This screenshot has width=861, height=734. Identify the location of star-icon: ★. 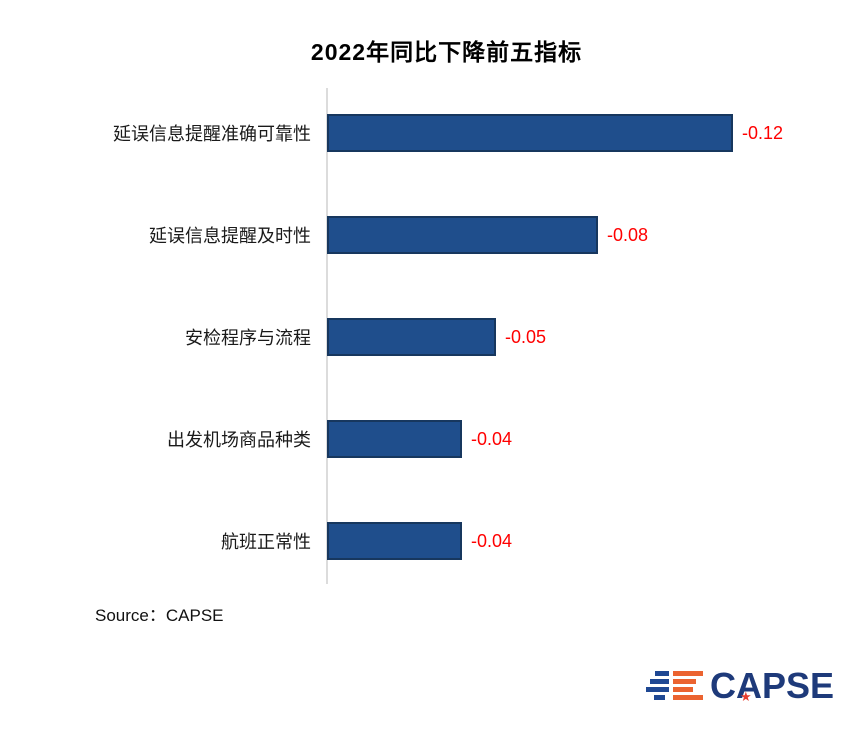
(746, 696).